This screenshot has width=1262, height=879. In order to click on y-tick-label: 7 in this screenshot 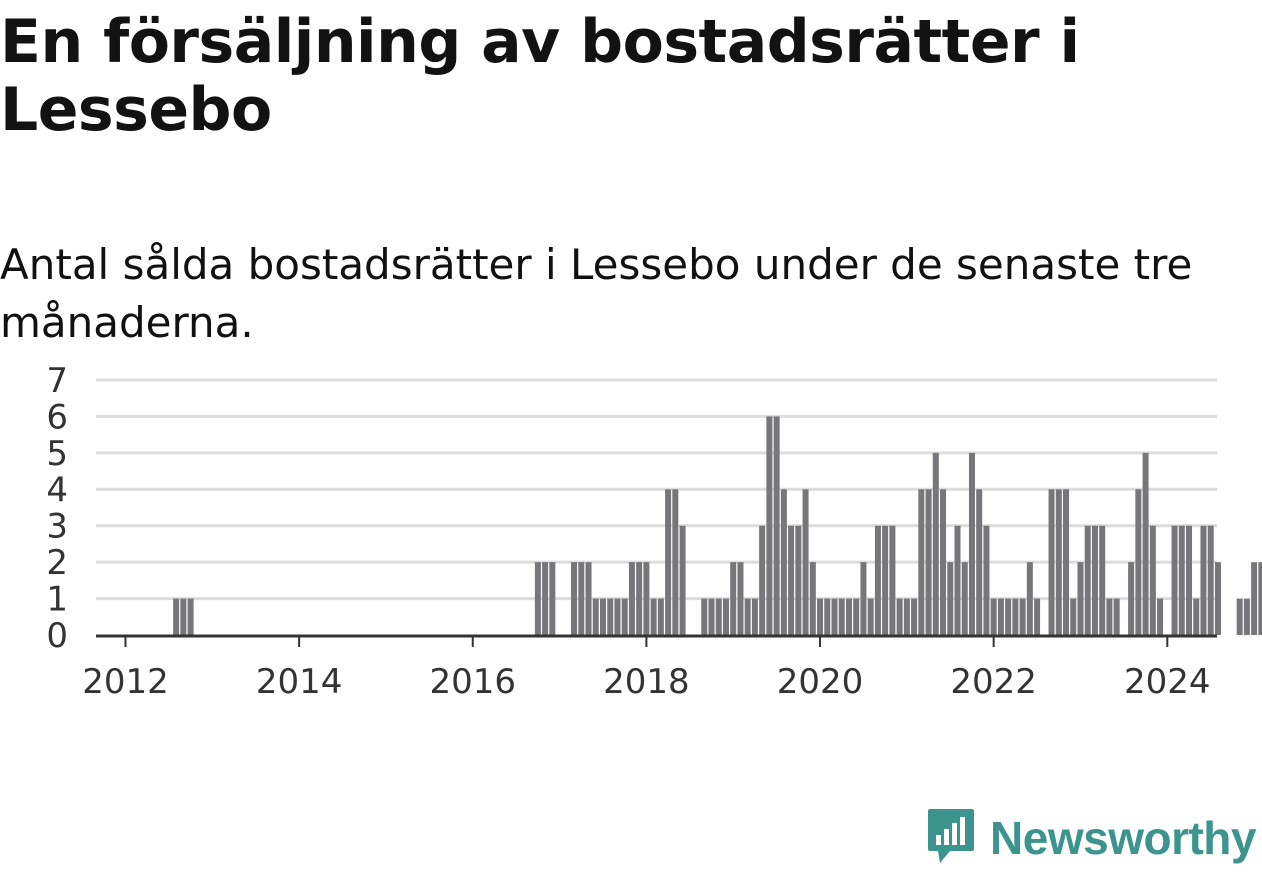, I will do `click(57, 381)`.